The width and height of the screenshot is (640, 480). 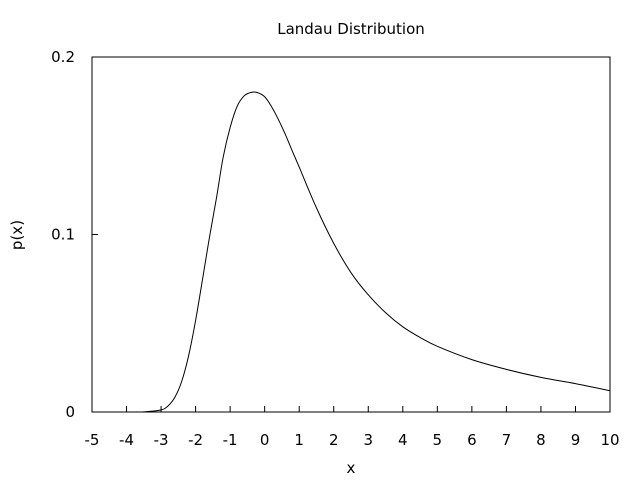 What do you see at coordinates (70, 412) in the screenshot?
I see `y-tick-label: 0` at bounding box center [70, 412].